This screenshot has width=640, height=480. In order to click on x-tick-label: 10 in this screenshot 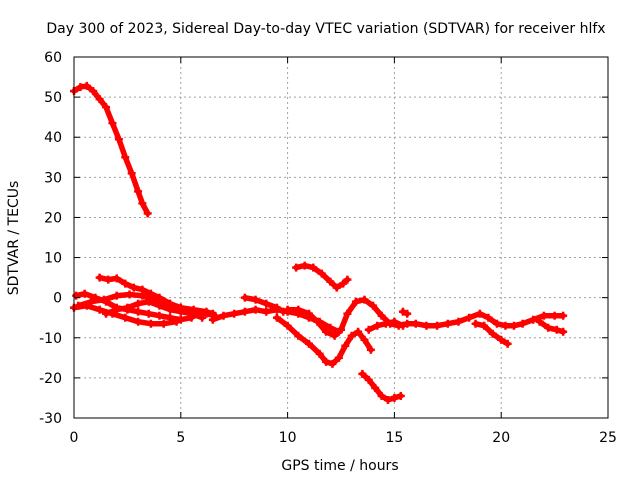, I will do `click(288, 438)`.